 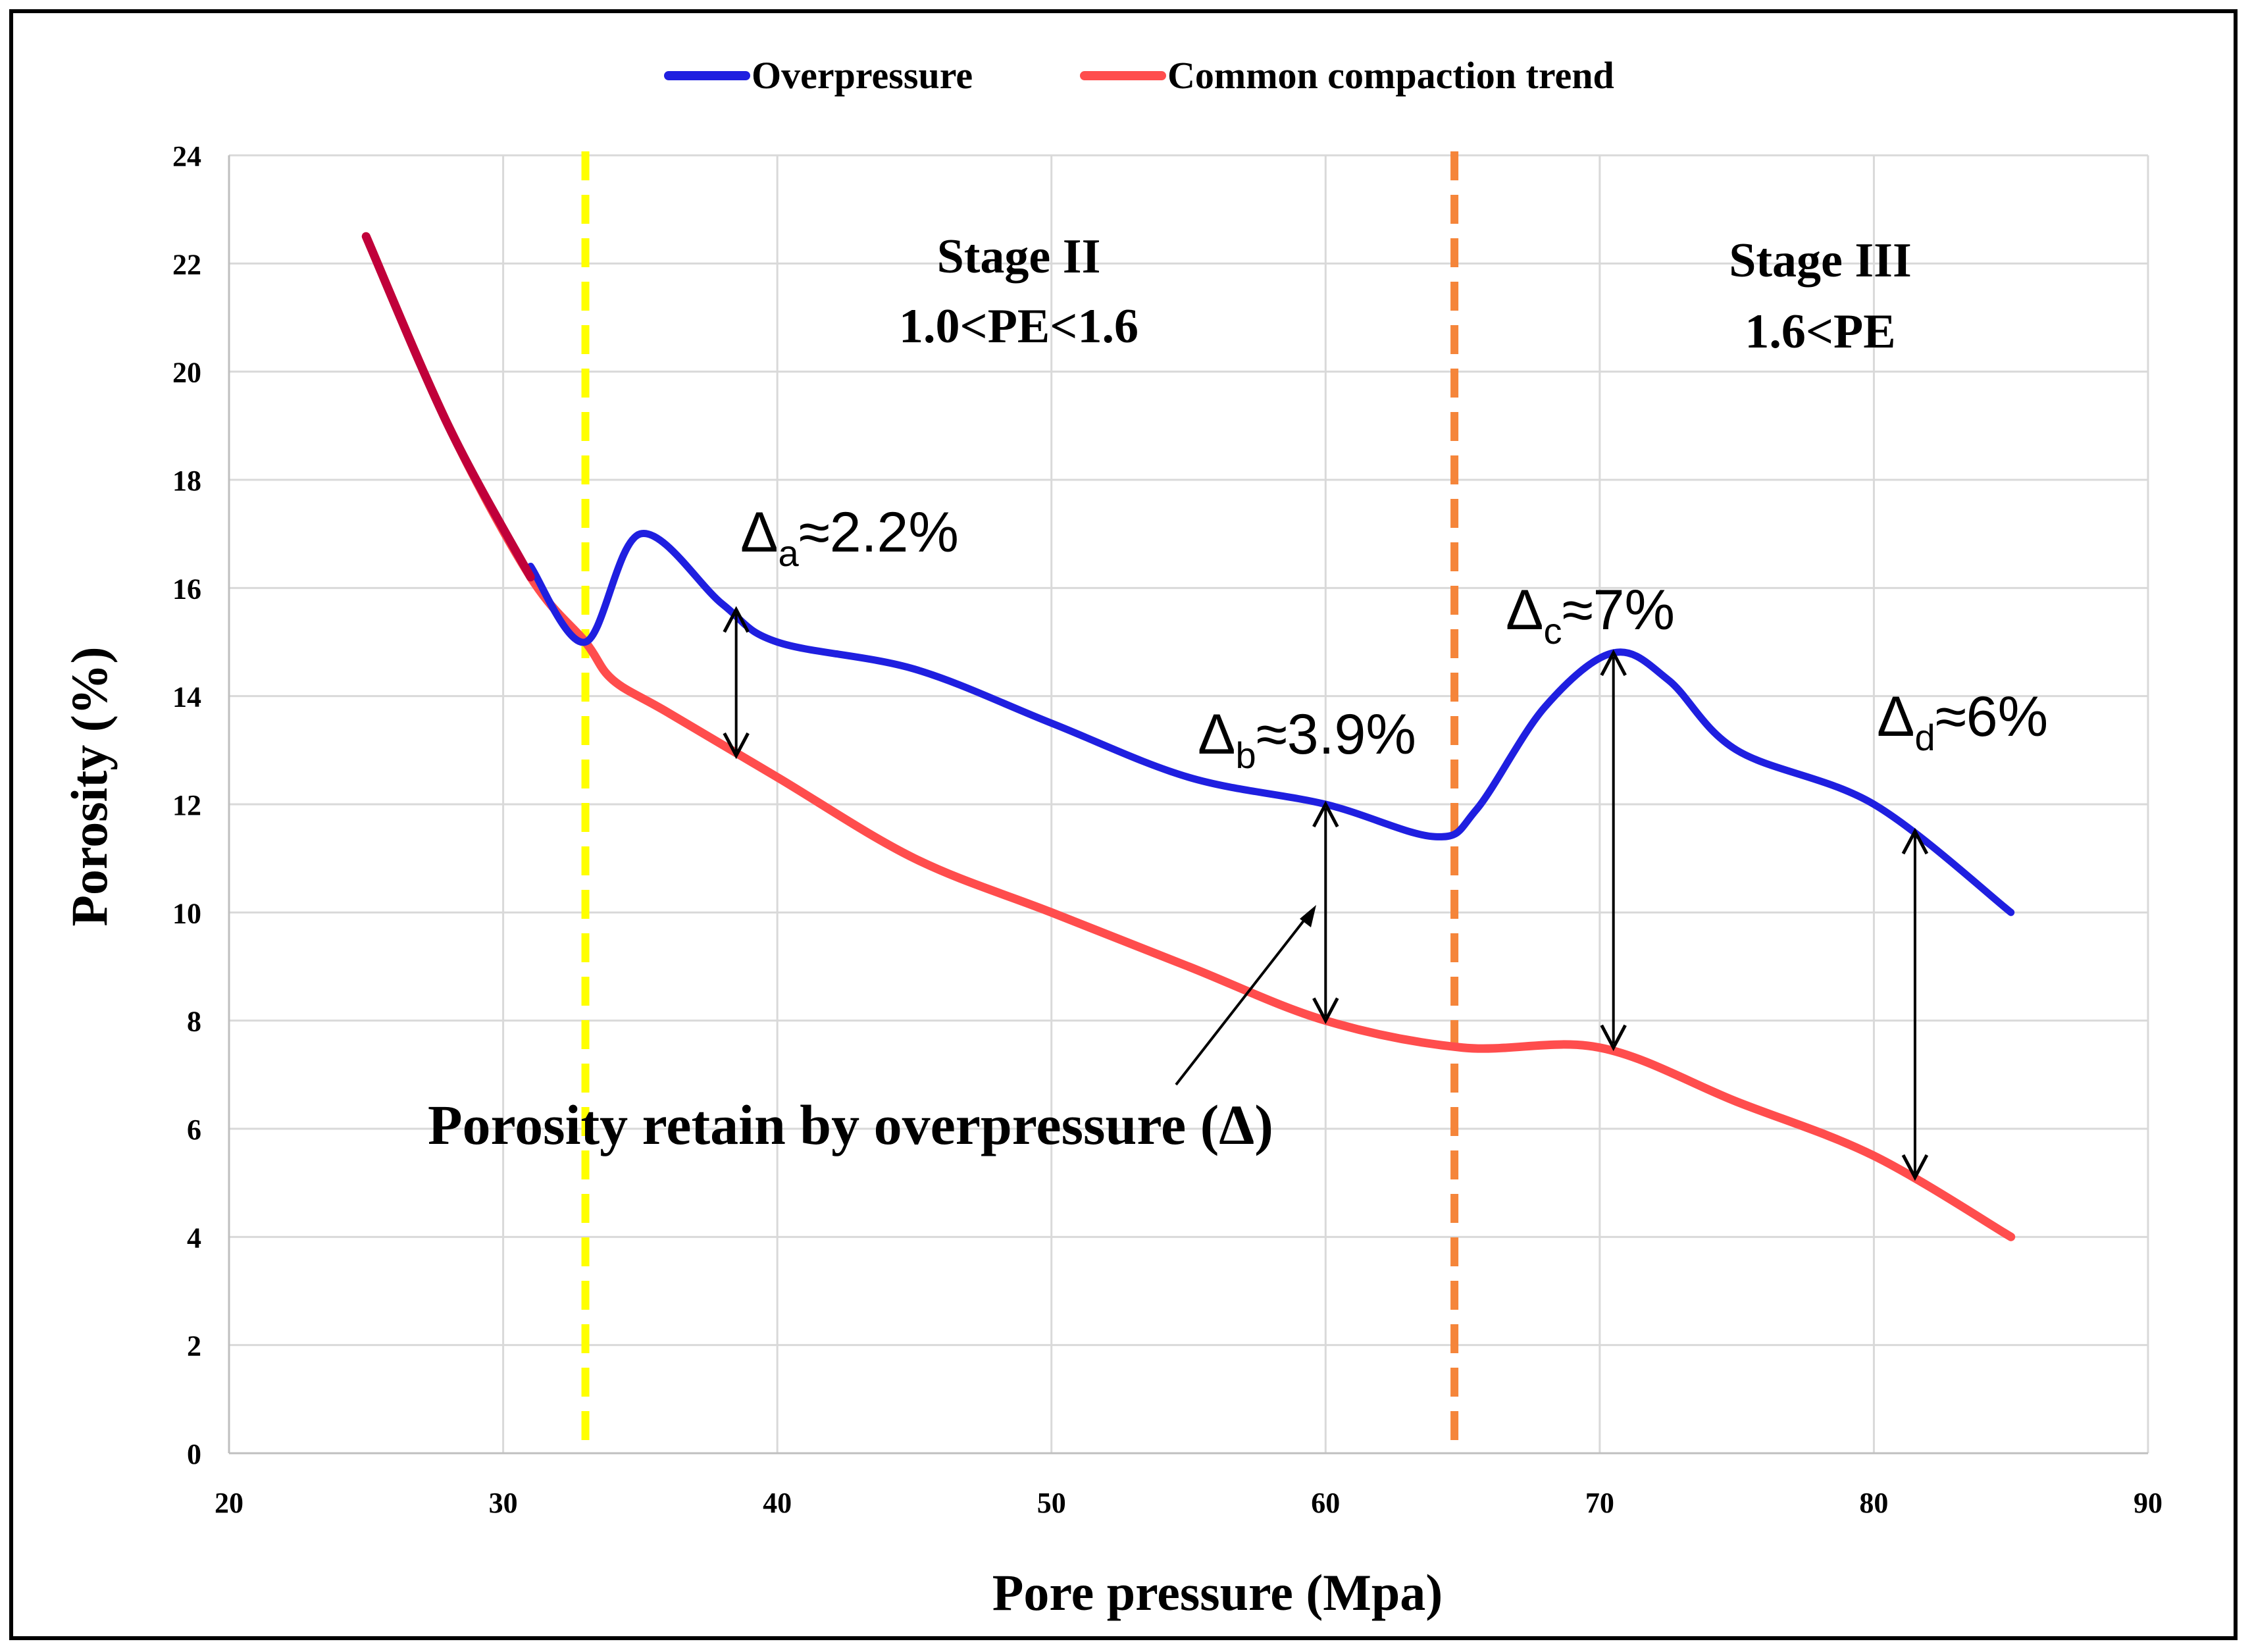 What do you see at coordinates (1394, 638) in the screenshot?
I see `delta-labels: Δa≈2.2% Δb≈3.9% Δc≈7% Δd≈6%` at bounding box center [1394, 638].